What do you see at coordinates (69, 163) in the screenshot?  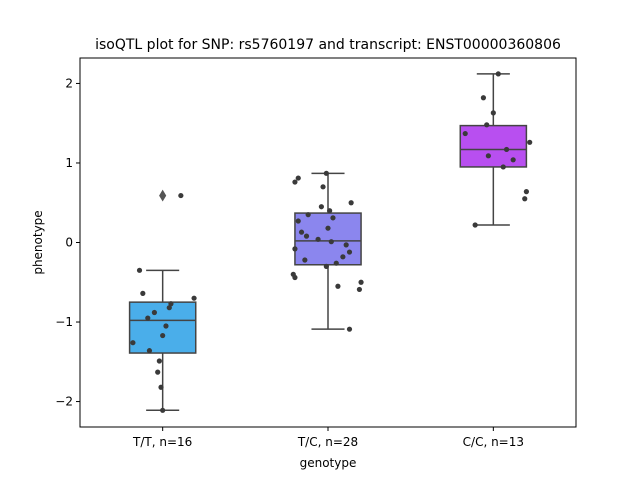 I see `y-tick-label: 1` at bounding box center [69, 163].